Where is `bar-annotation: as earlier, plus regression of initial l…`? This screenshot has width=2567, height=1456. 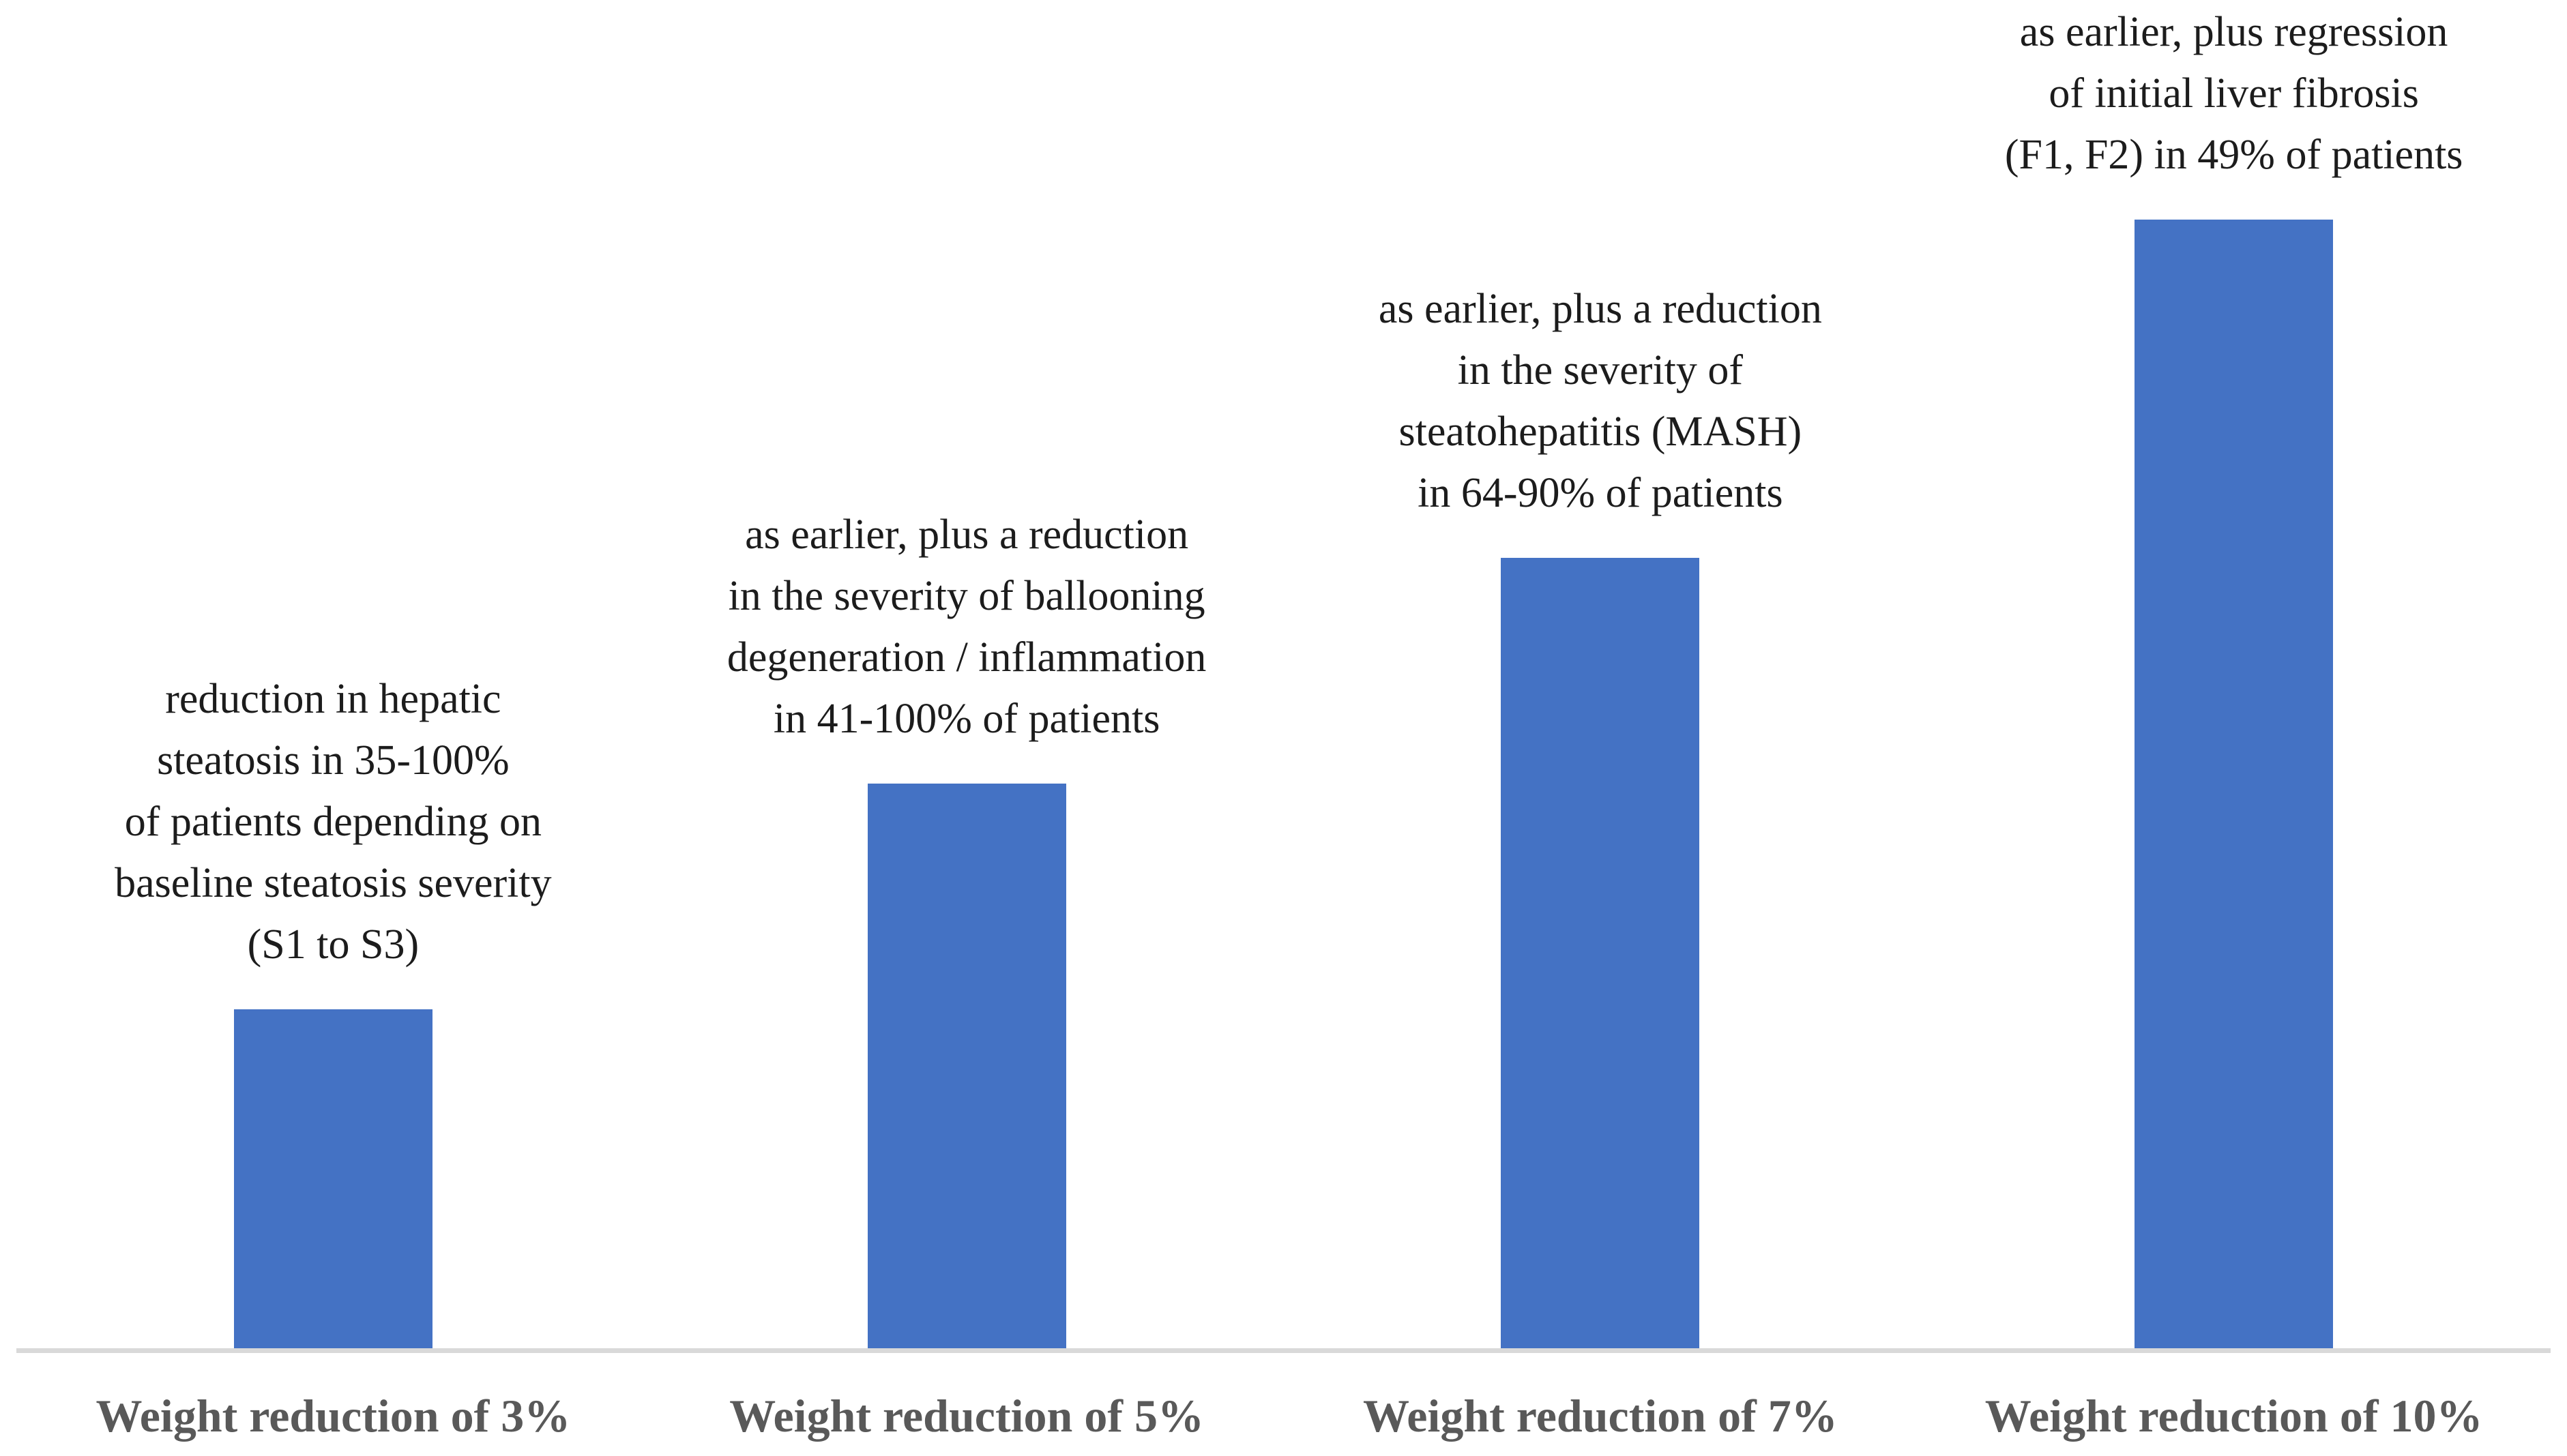
bar-annotation: as earlier, plus regression of initial l… is located at coordinates (2233, 93).